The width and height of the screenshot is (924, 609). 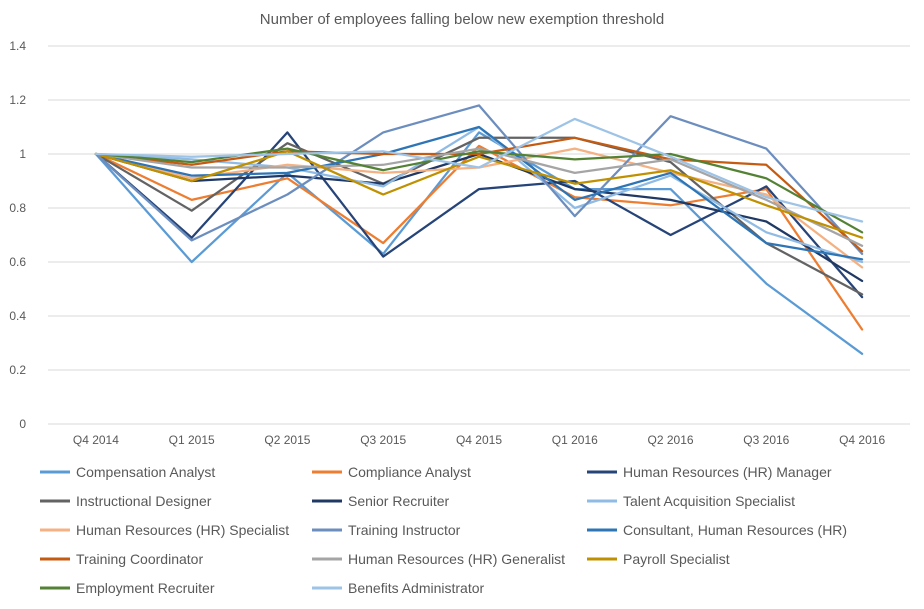 I want to click on legend-item: Instructional Designer, so click(x=126, y=501).